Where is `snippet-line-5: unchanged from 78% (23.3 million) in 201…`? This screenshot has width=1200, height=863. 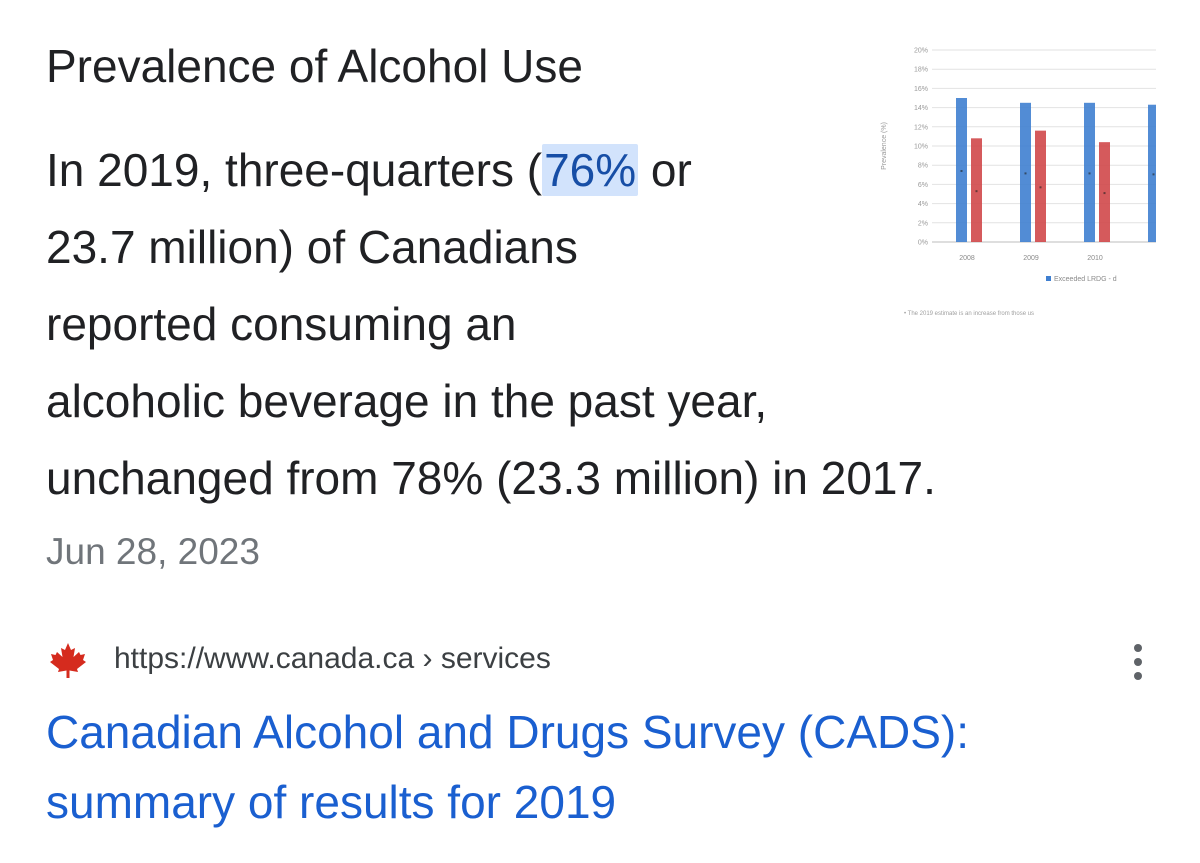
snippet-line-5: unchanged from 78% (23.3 million) in 201… is located at coordinates (491, 478).